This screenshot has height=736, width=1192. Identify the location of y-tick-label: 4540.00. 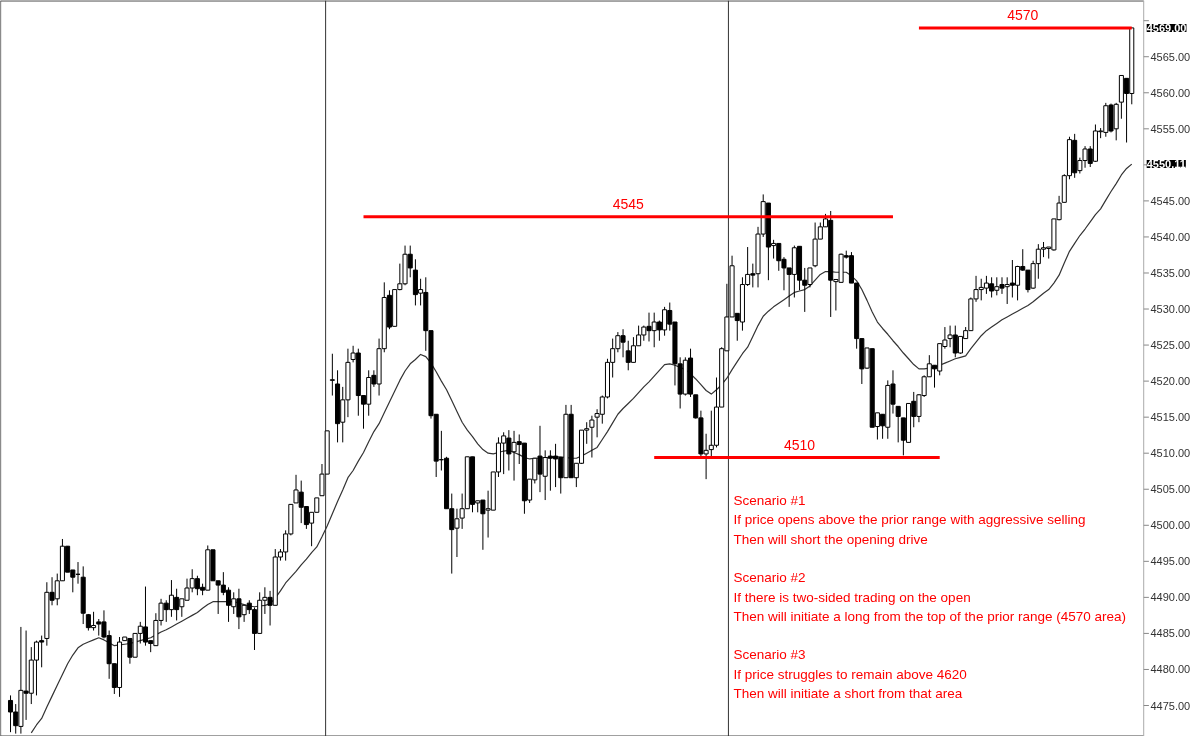
(1170, 236).